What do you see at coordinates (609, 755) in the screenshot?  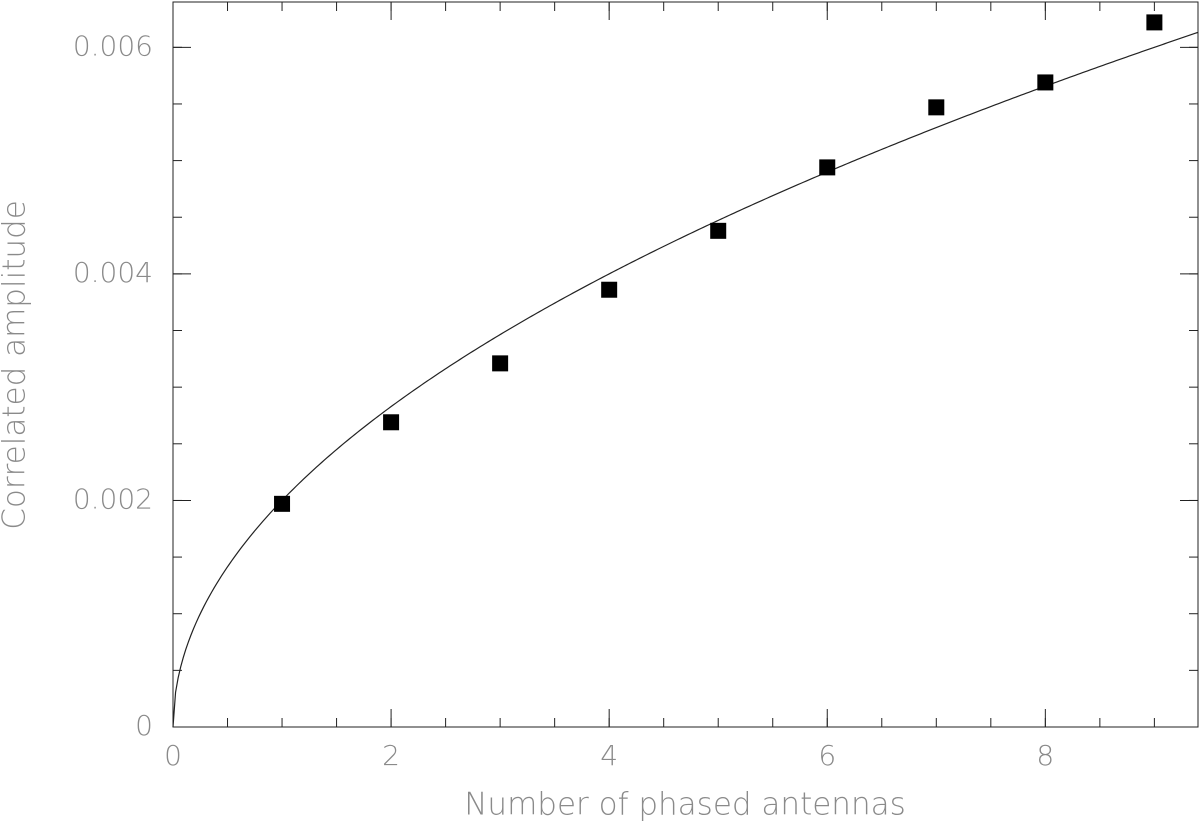 I see `x-tick-label: 4` at bounding box center [609, 755].